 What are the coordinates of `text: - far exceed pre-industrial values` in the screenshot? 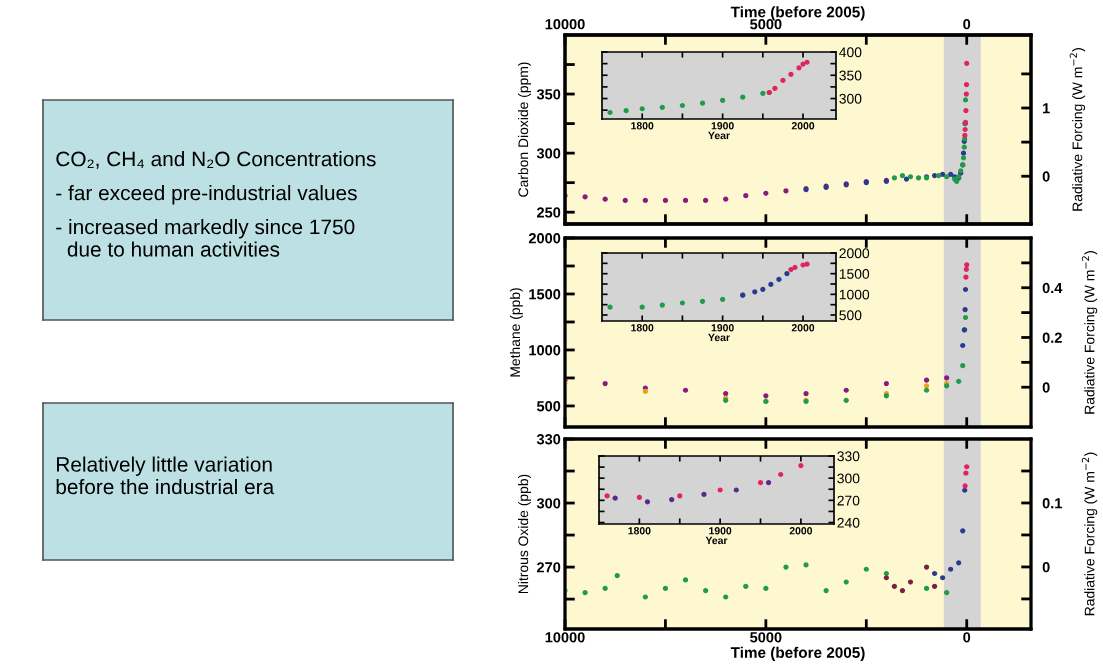 It's located at (206, 195).